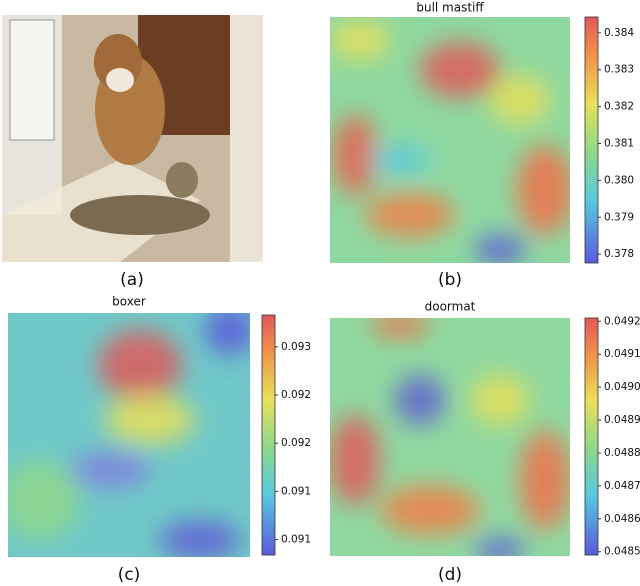 Image resolution: width=640 pixels, height=586 pixels. What do you see at coordinates (132, 280) in the screenshot?
I see `caption: (a)` at bounding box center [132, 280].